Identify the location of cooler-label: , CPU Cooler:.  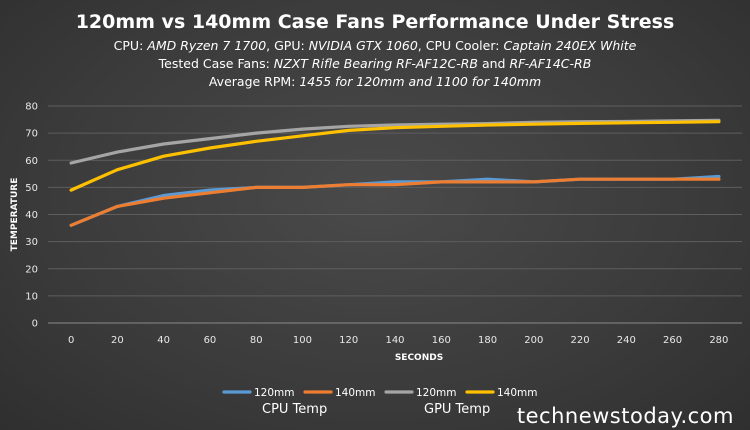
(460, 45).